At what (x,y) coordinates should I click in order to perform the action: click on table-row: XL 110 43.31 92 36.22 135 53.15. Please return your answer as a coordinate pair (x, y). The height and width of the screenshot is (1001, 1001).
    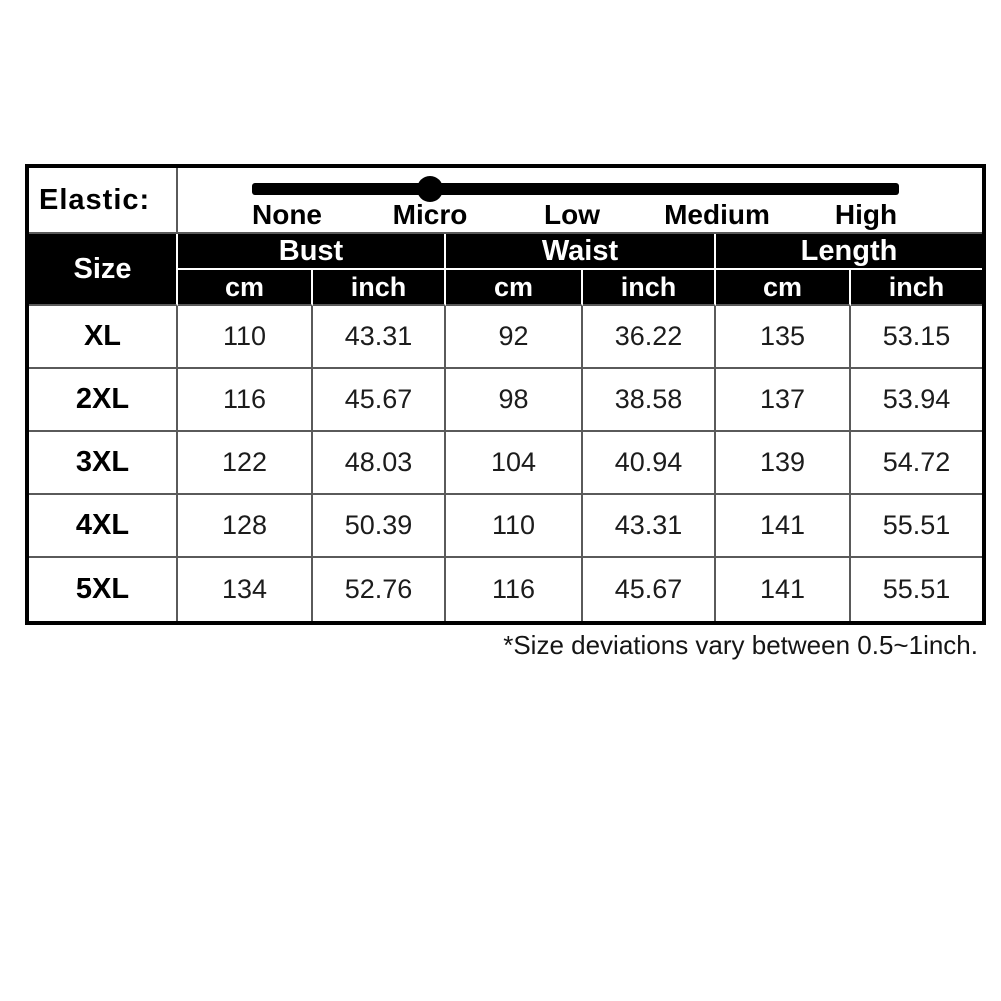
    Looking at the image, I should click on (505, 337).